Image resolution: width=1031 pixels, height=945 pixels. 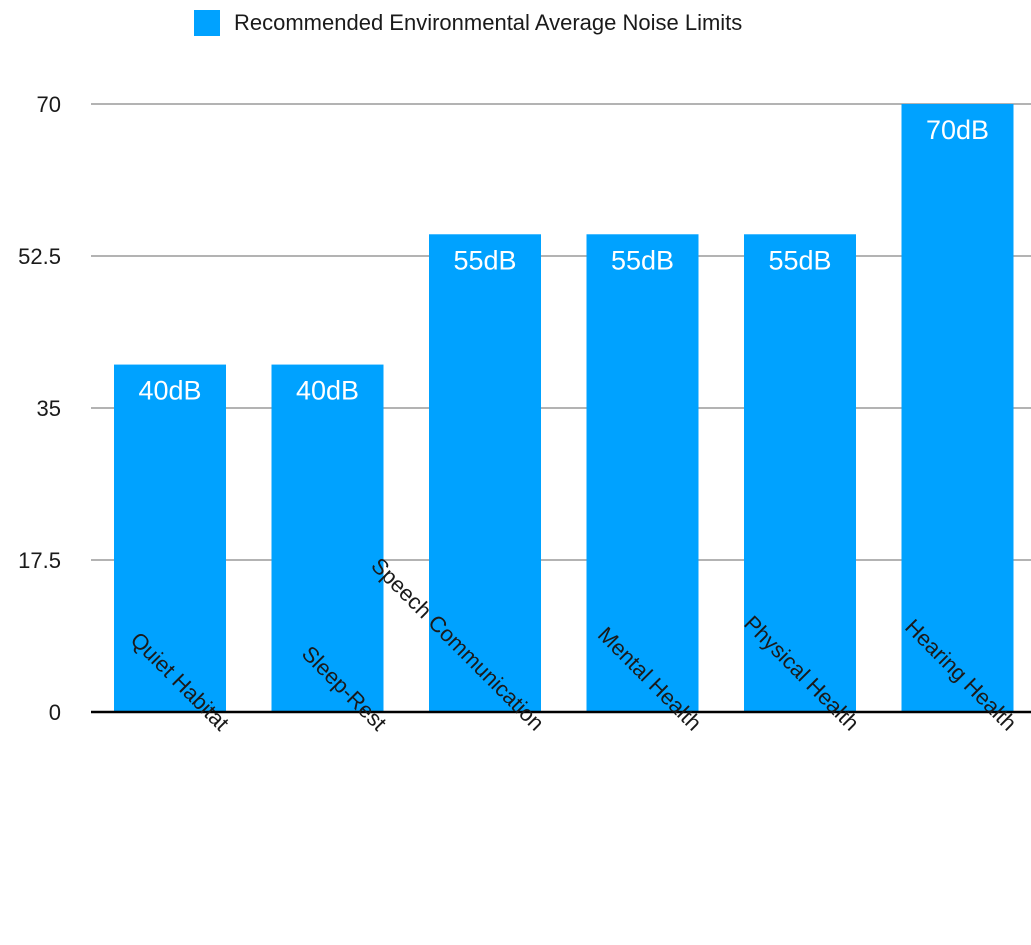 I want to click on y-tick-label: 35, so click(x=49, y=408).